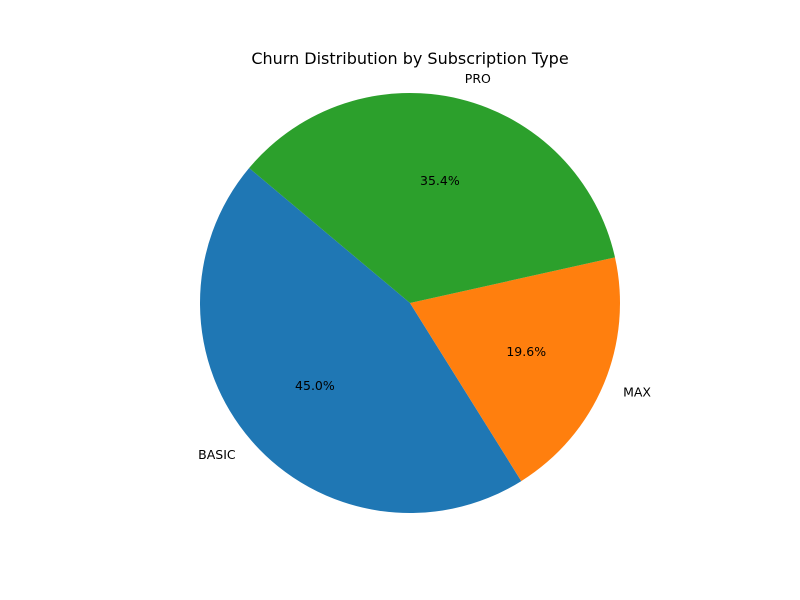  Describe the element at coordinates (440, 180) in the screenshot. I see `slice-percent-pro: 35.4%` at that location.